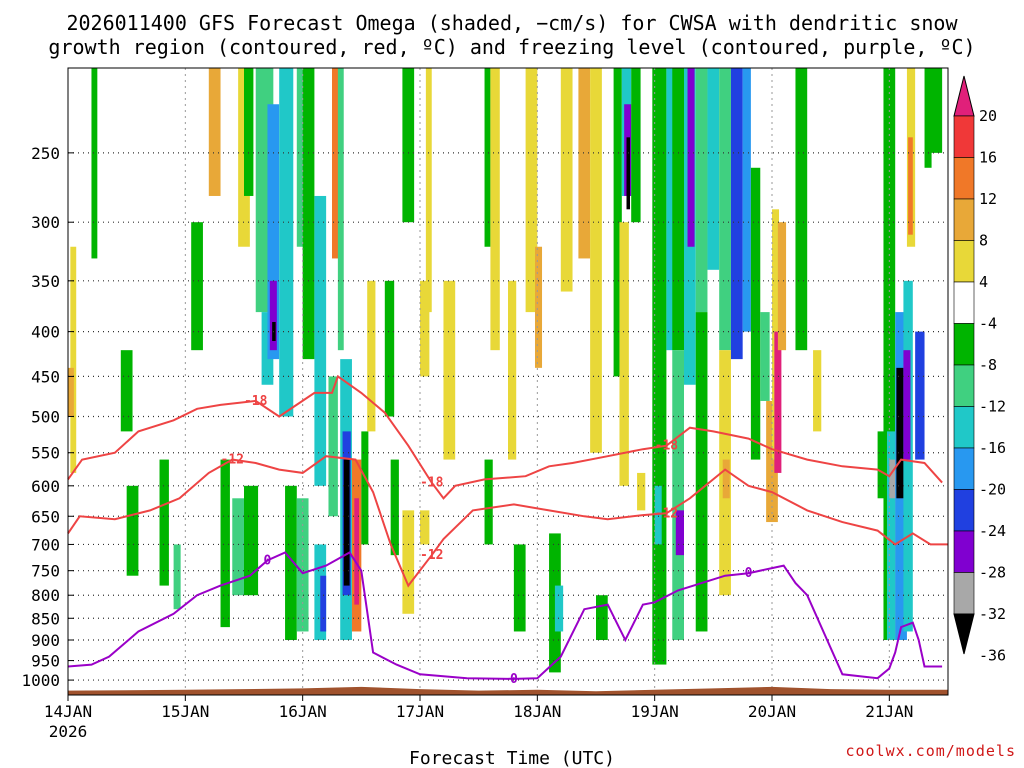 This screenshot has width=1024, height=768. What do you see at coordinates (45, 618) in the screenshot?
I see `y-tick-label: 850` at bounding box center [45, 618].